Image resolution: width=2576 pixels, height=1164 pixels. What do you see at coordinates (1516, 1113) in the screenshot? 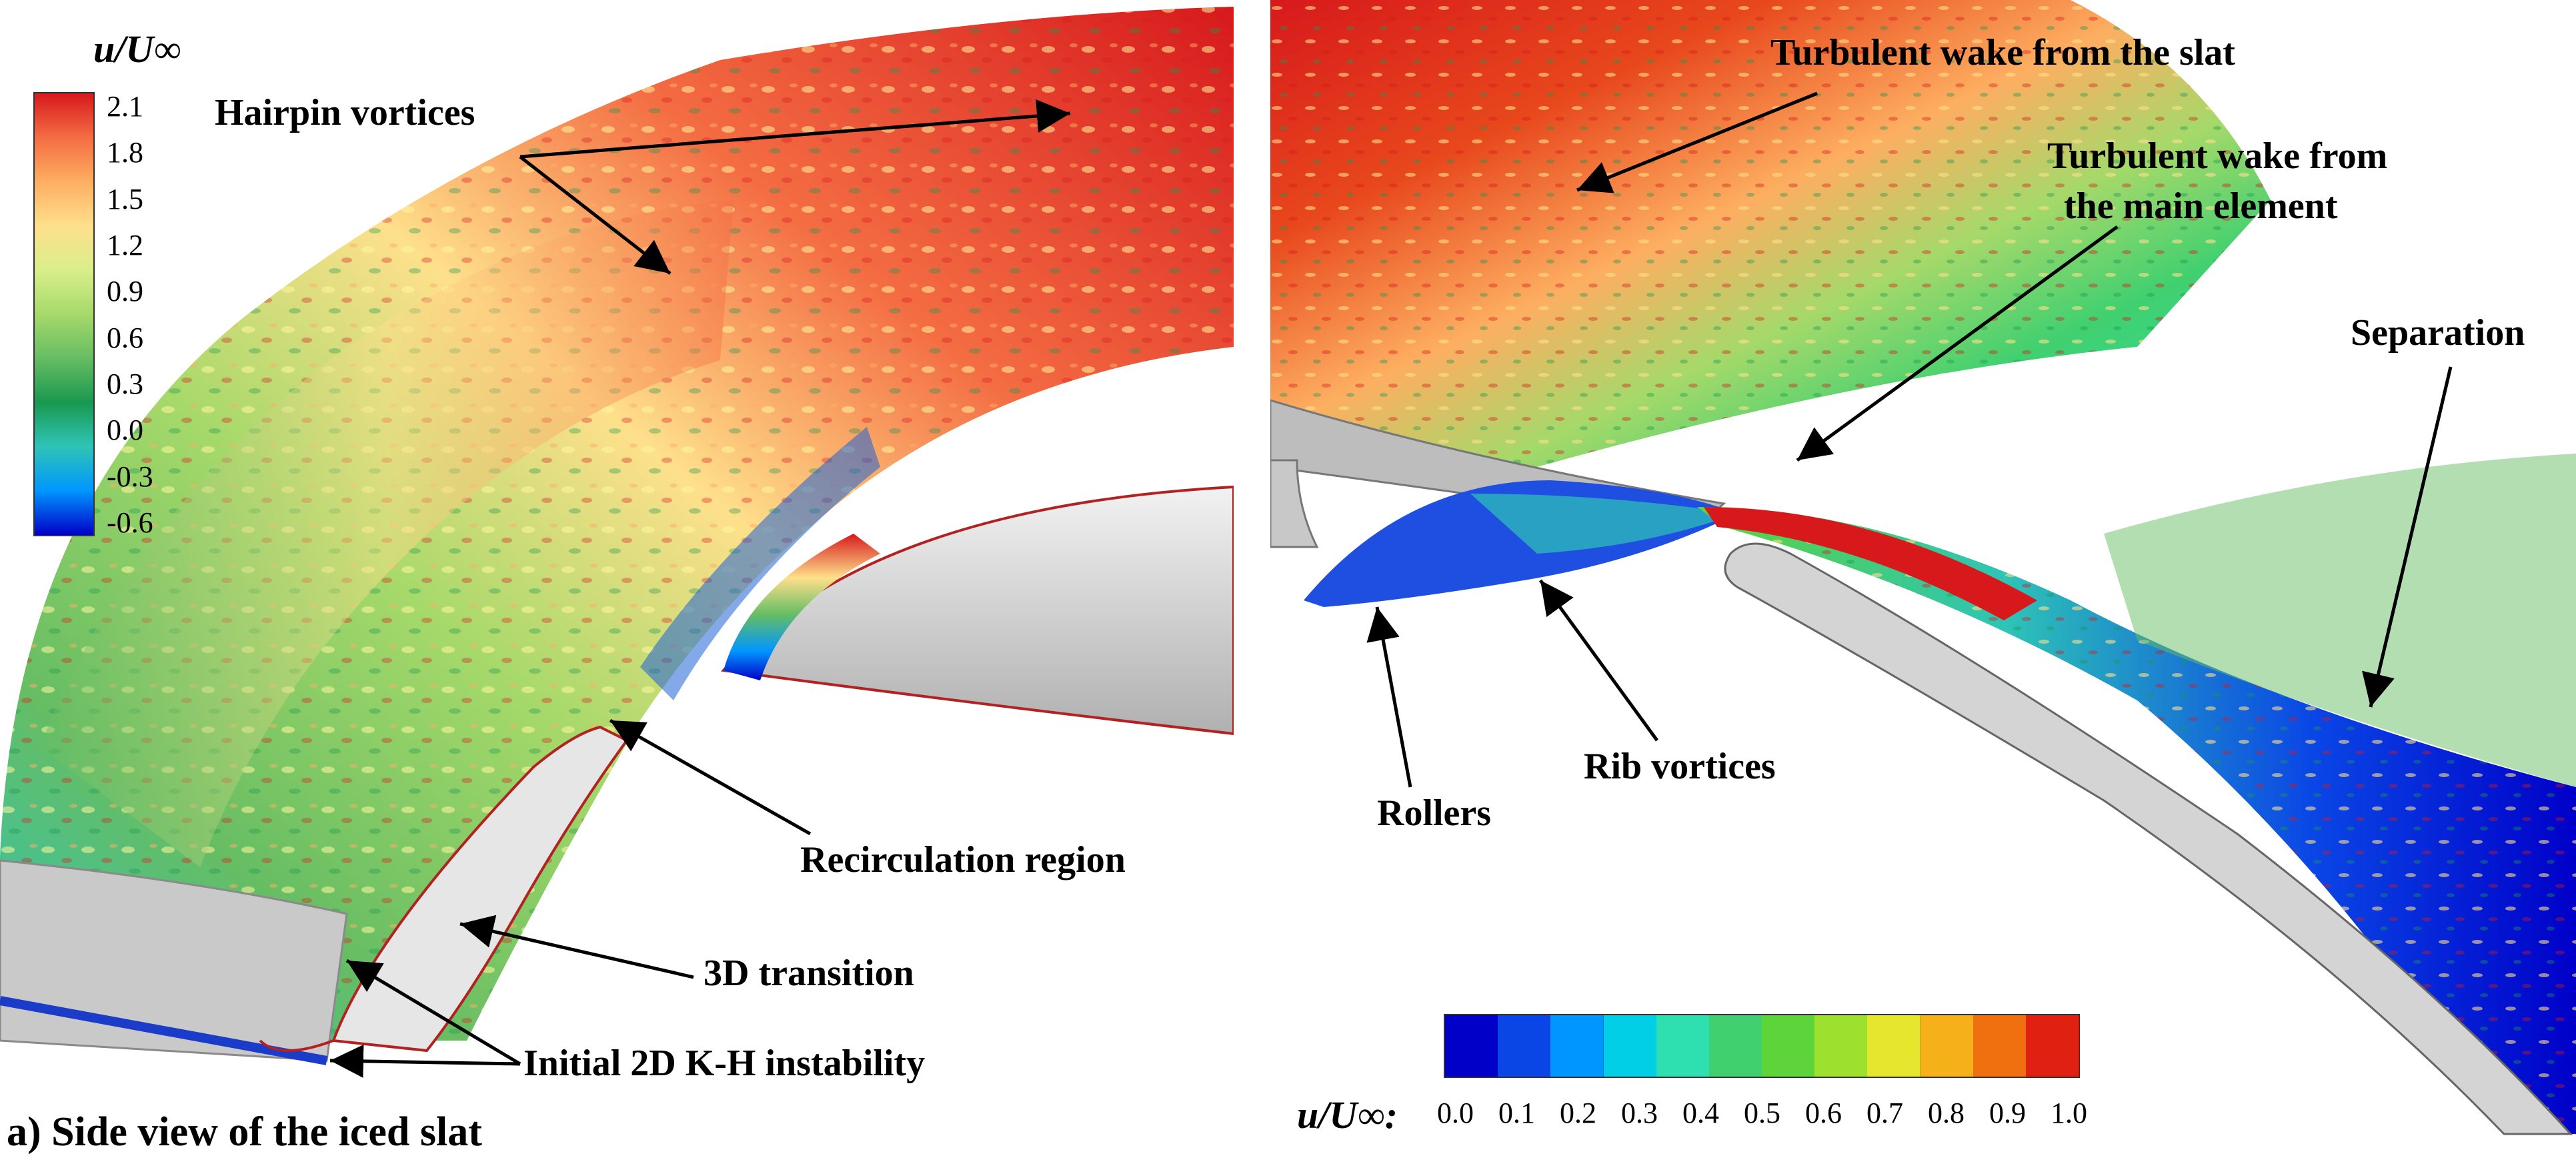
I see `colorbar-right-tick: 0.1` at bounding box center [1516, 1113].